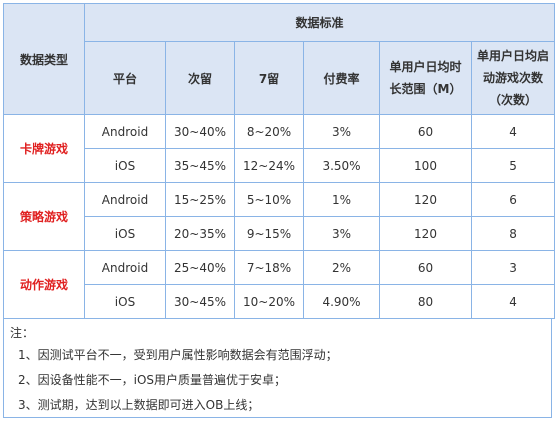 The image size is (557, 431). Describe the element at coordinates (200, 131) in the screenshot. I see `d1-cell: 30~40%` at that location.